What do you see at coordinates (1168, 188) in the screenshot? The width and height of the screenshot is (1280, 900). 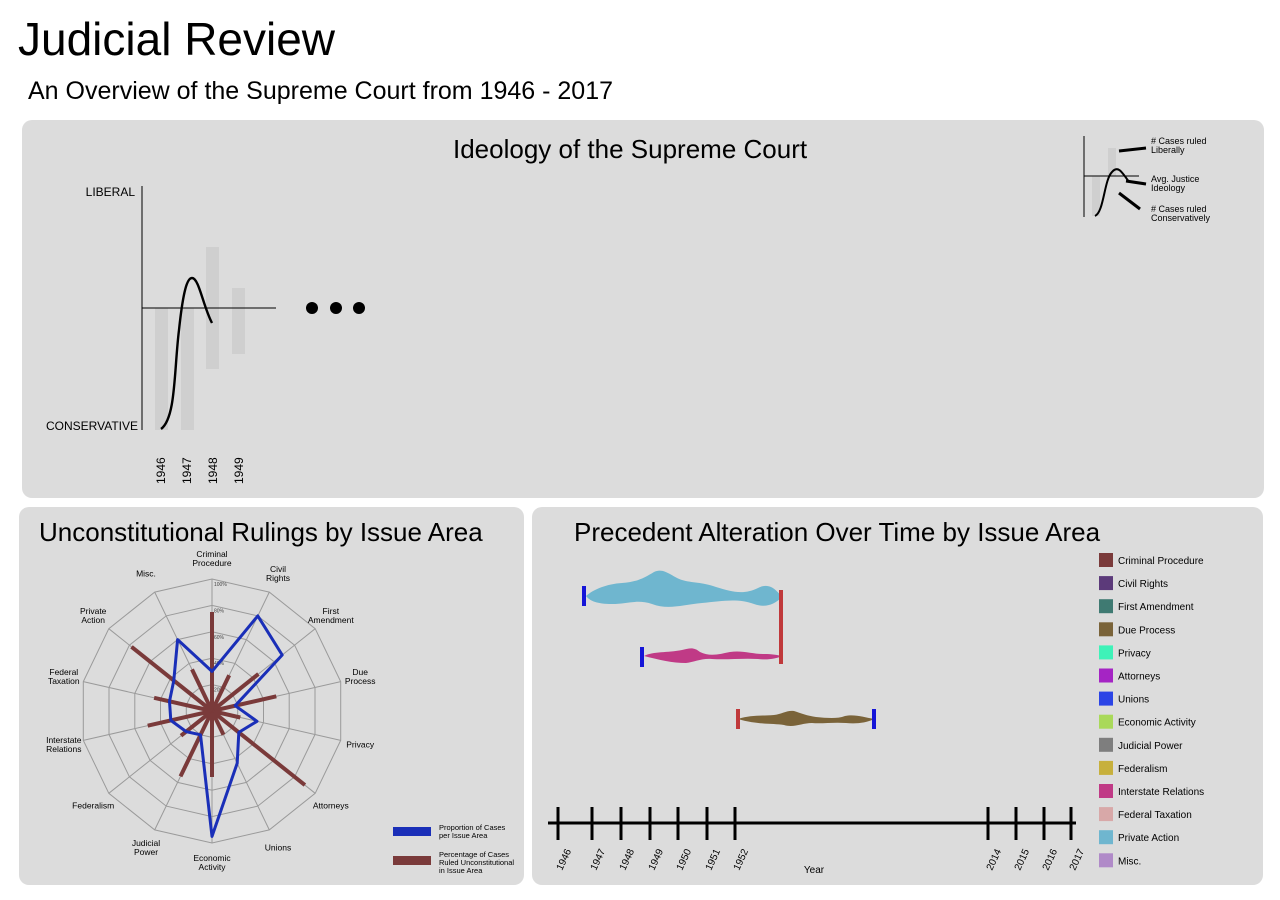 I see `legend-ideology-line2: Ideology` at bounding box center [1168, 188].